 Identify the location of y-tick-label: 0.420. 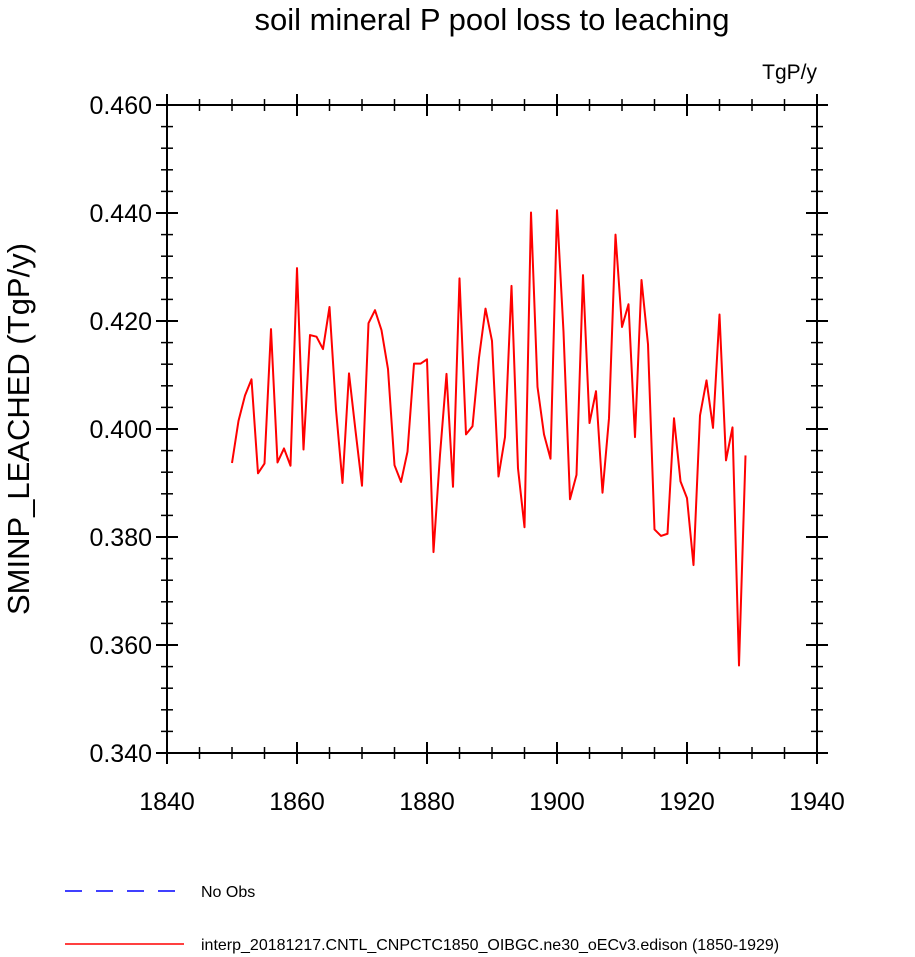
(120, 322).